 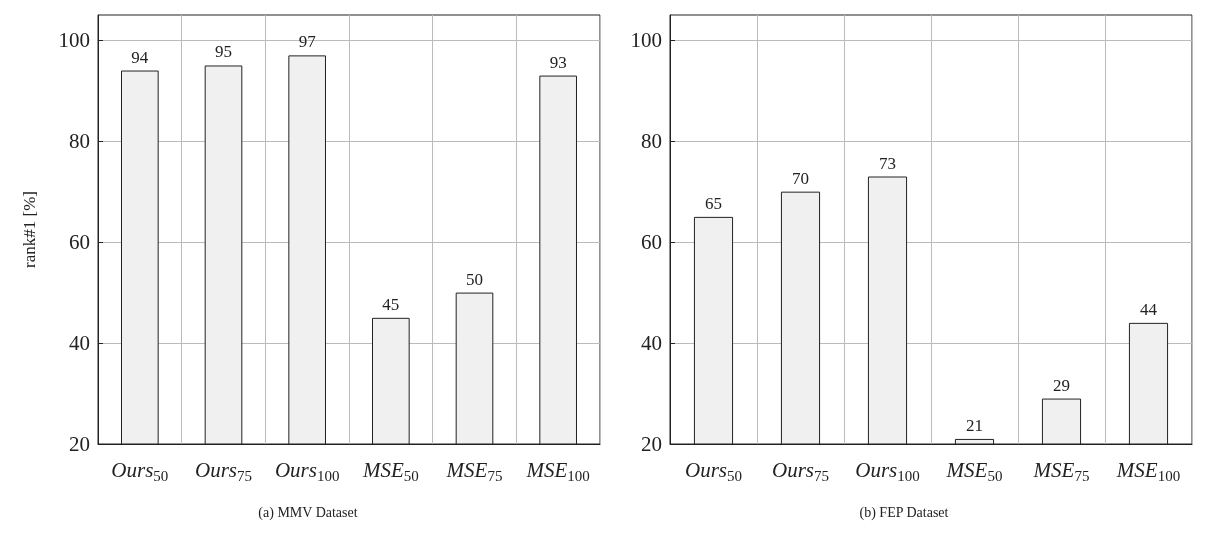 I want to click on data-label: 65, so click(x=713, y=203).